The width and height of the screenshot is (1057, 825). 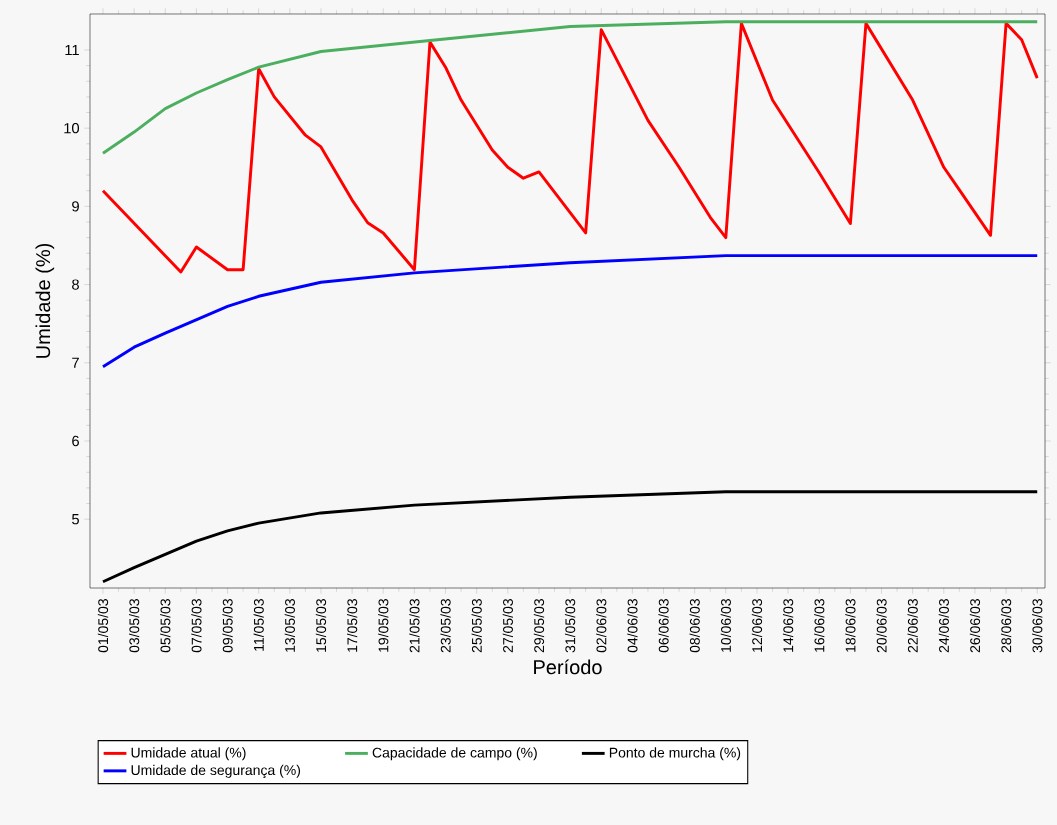 What do you see at coordinates (75, 206) in the screenshot?
I see `y-tick-label: 9` at bounding box center [75, 206].